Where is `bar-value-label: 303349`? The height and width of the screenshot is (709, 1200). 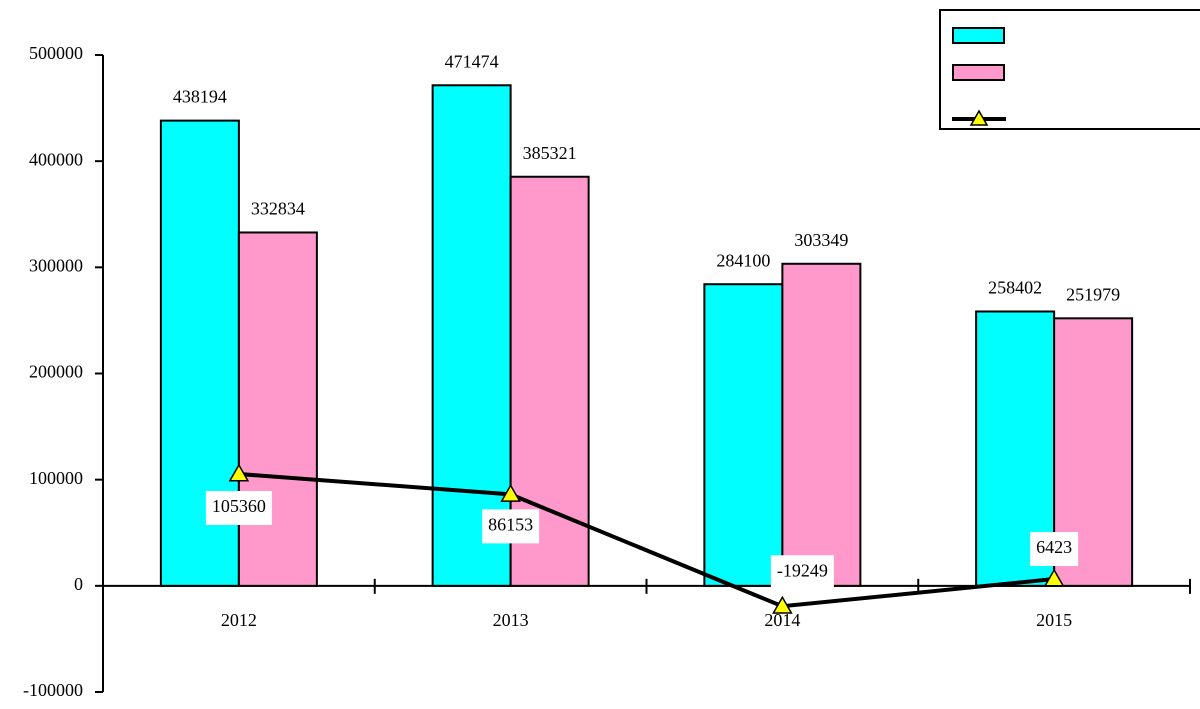 bar-value-label: 303349 is located at coordinates (821, 240).